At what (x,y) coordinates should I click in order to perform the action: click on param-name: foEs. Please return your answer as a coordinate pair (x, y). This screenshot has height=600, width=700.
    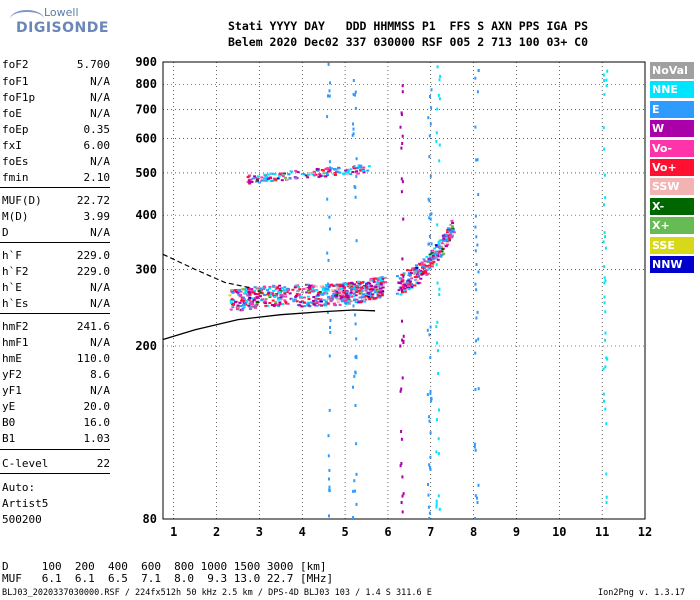
    Looking at the image, I should click on (15, 161).